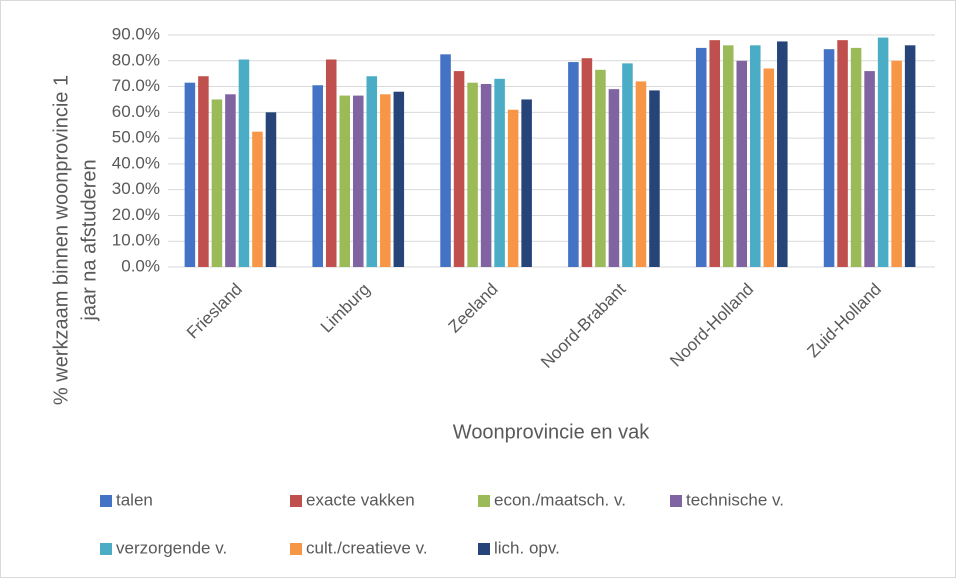 This screenshot has width=956, height=578. What do you see at coordinates (136, 33) in the screenshot?
I see `y-tick-label: 90.0%` at bounding box center [136, 33].